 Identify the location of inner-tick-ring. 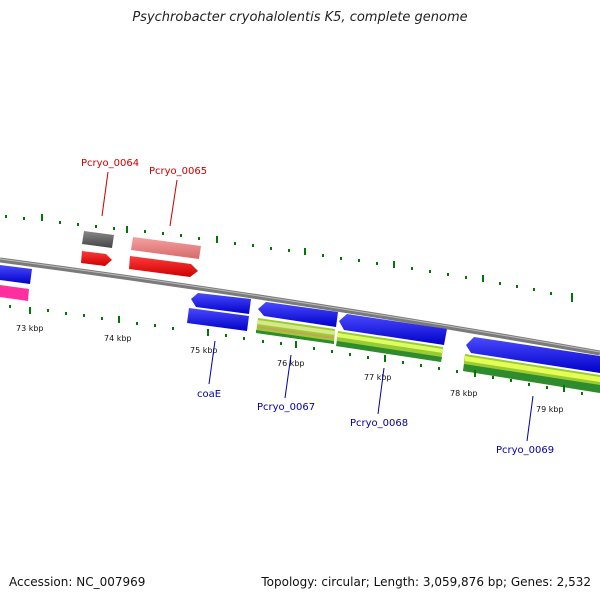
(296, 350).